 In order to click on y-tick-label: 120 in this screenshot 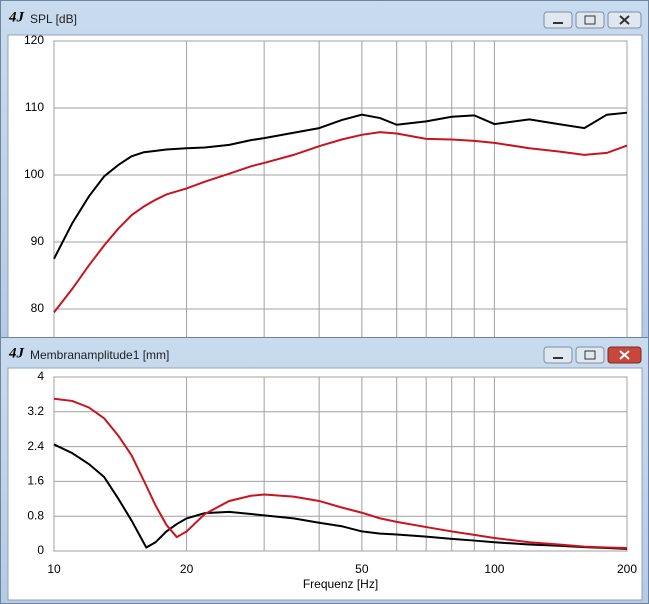, I will do `click(34, 40)`.